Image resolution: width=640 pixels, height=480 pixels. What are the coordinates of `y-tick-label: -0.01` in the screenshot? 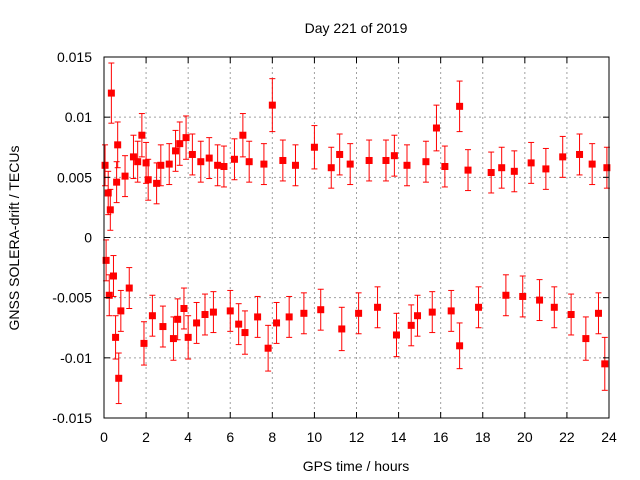 It's located at (76, 358).